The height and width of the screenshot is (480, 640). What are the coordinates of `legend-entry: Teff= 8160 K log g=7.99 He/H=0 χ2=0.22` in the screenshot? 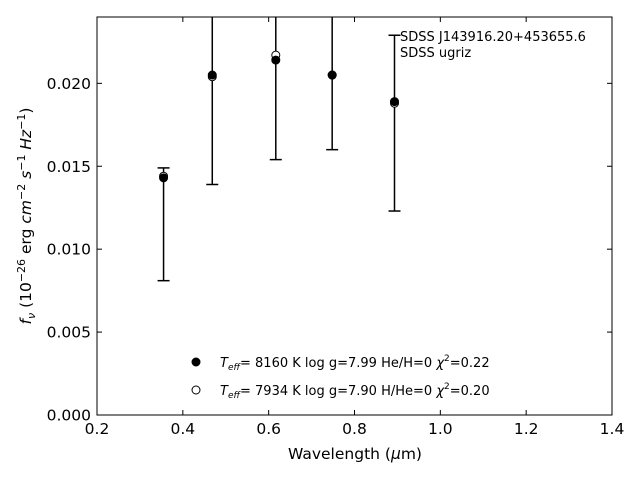 It's located at (355, 363).